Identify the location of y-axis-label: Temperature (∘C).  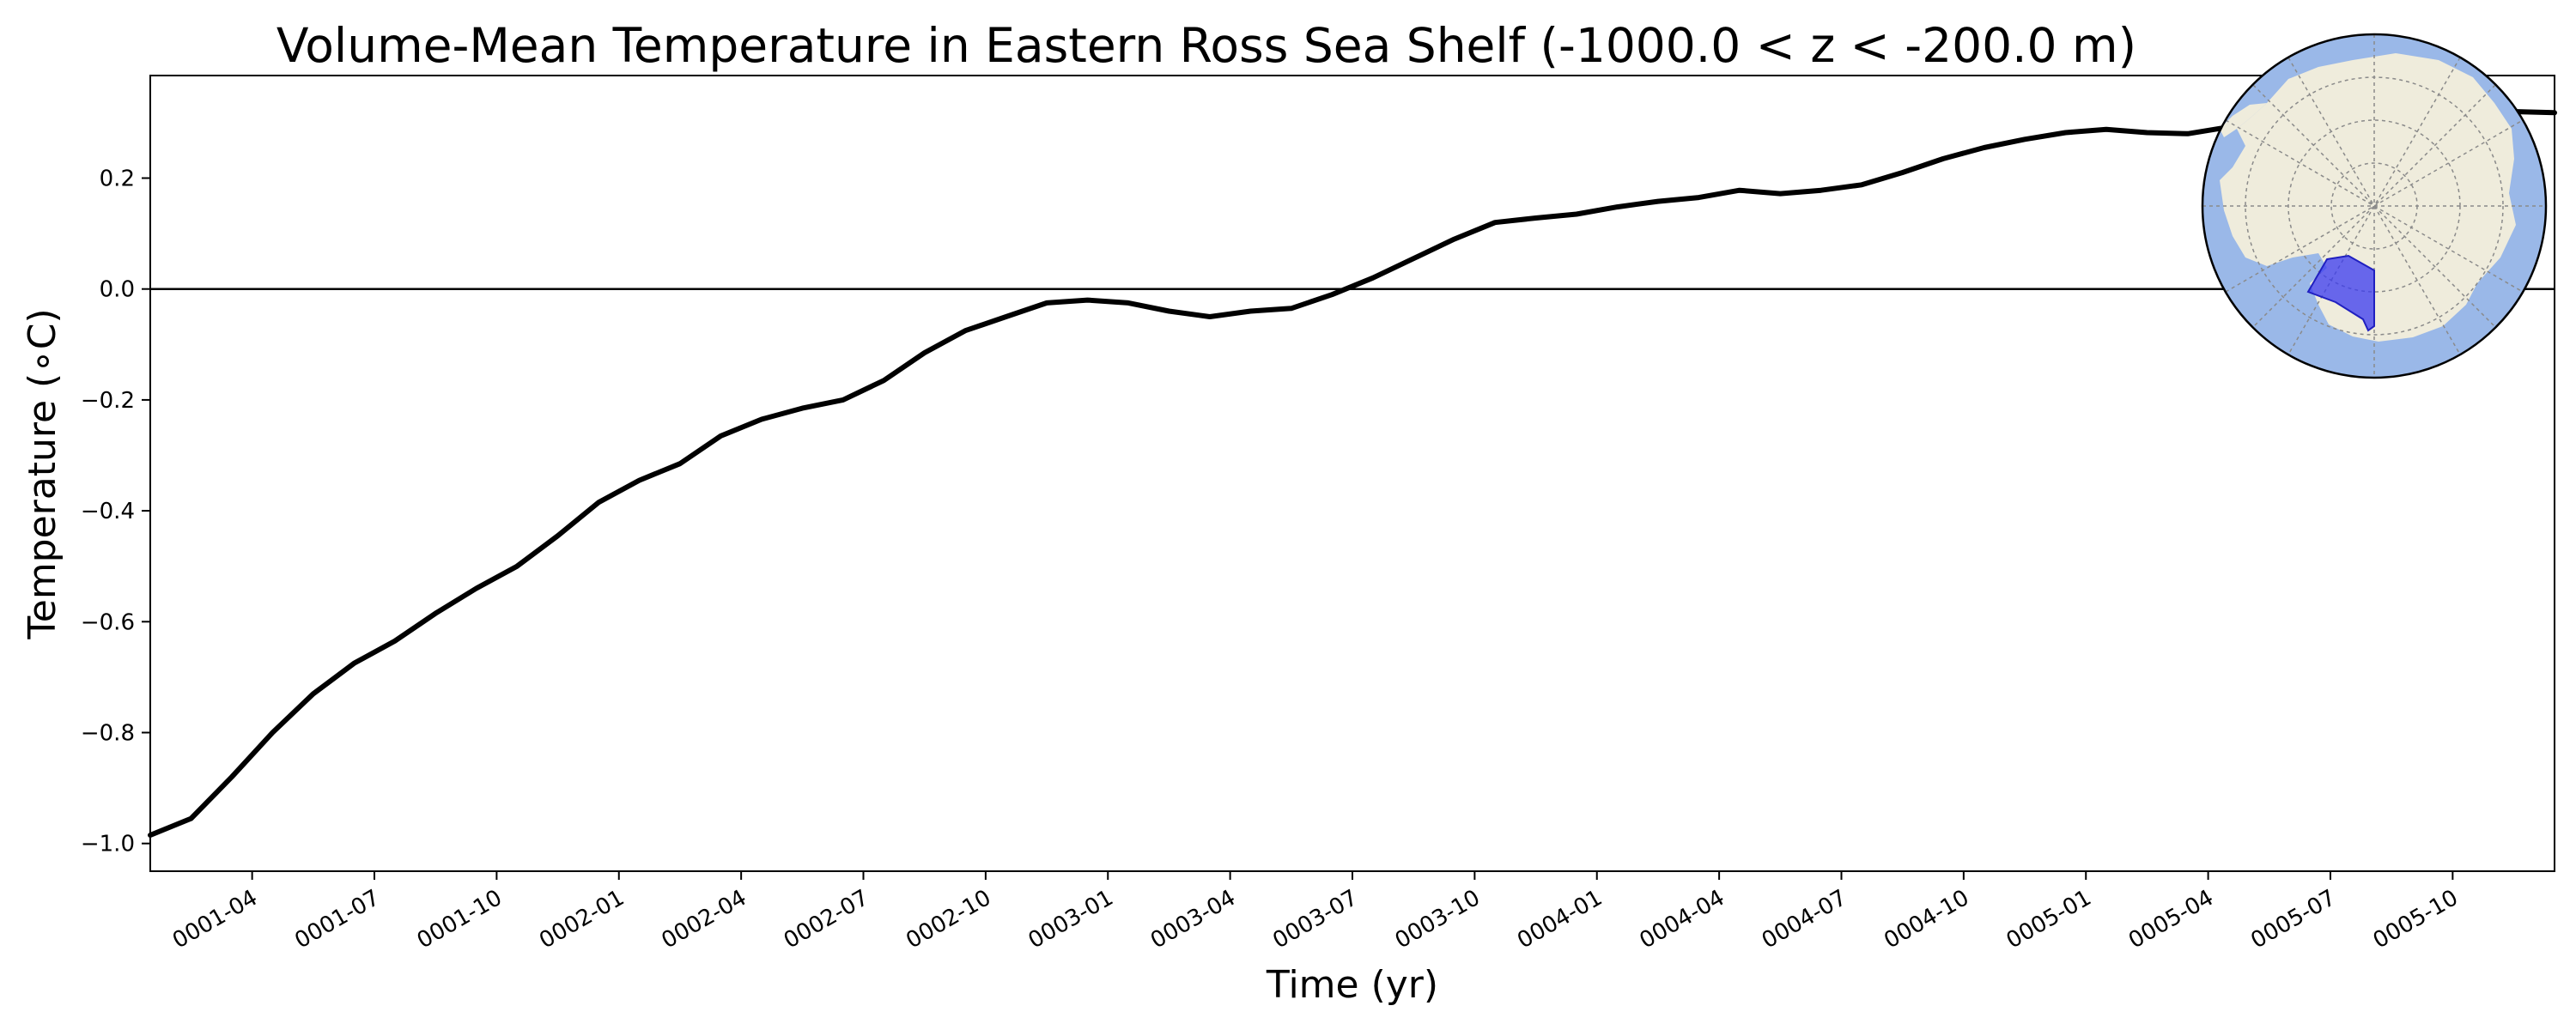
(42, 473).